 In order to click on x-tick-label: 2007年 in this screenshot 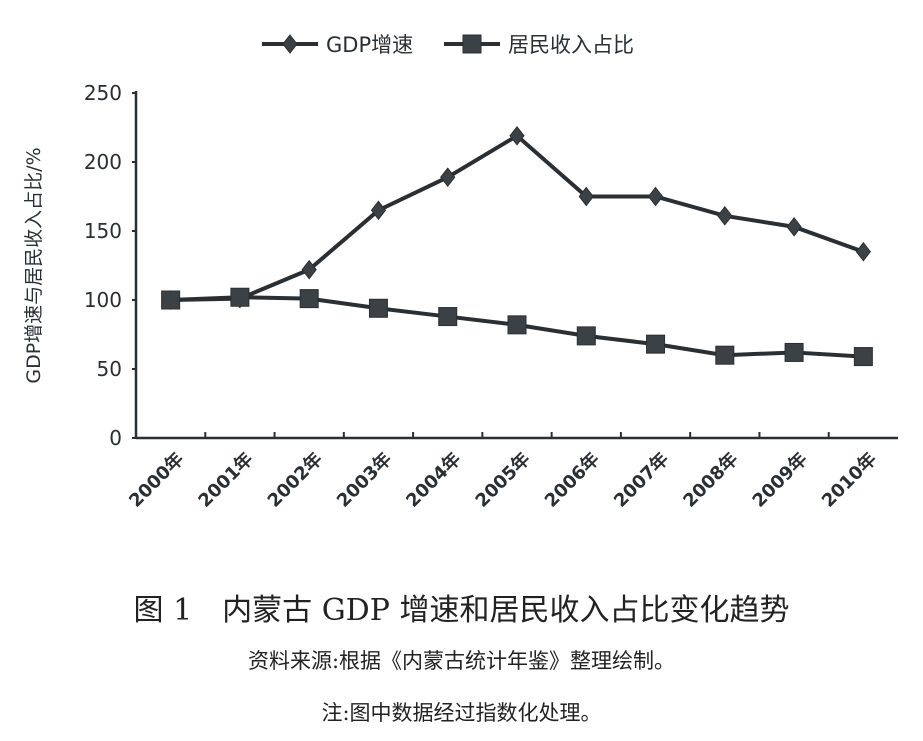, I will do `click(641, 480)`.